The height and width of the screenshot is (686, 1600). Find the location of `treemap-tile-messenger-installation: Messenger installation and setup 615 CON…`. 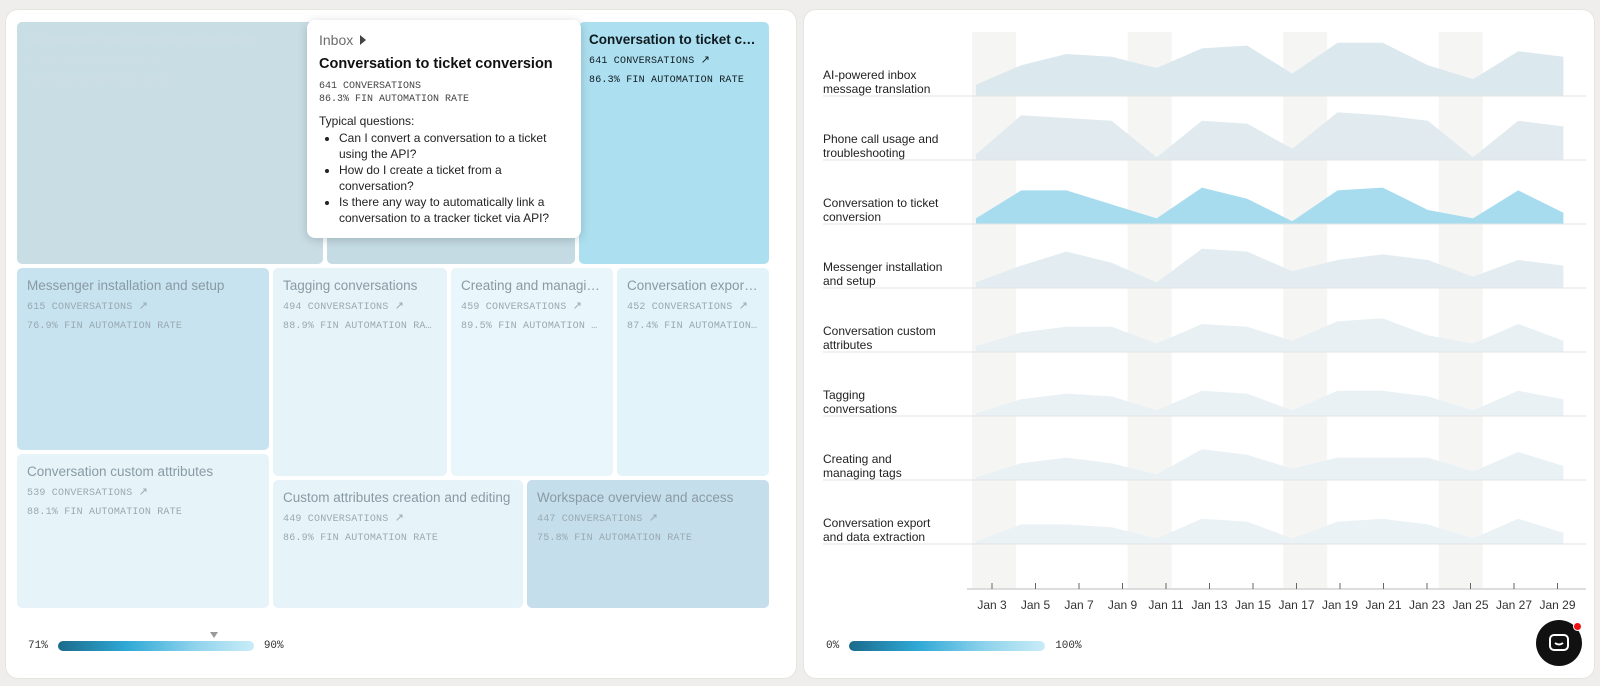

treemap-tile-messenger-installation: Messenger installation and setup 615 CON… is located at coordinates (143, 359).